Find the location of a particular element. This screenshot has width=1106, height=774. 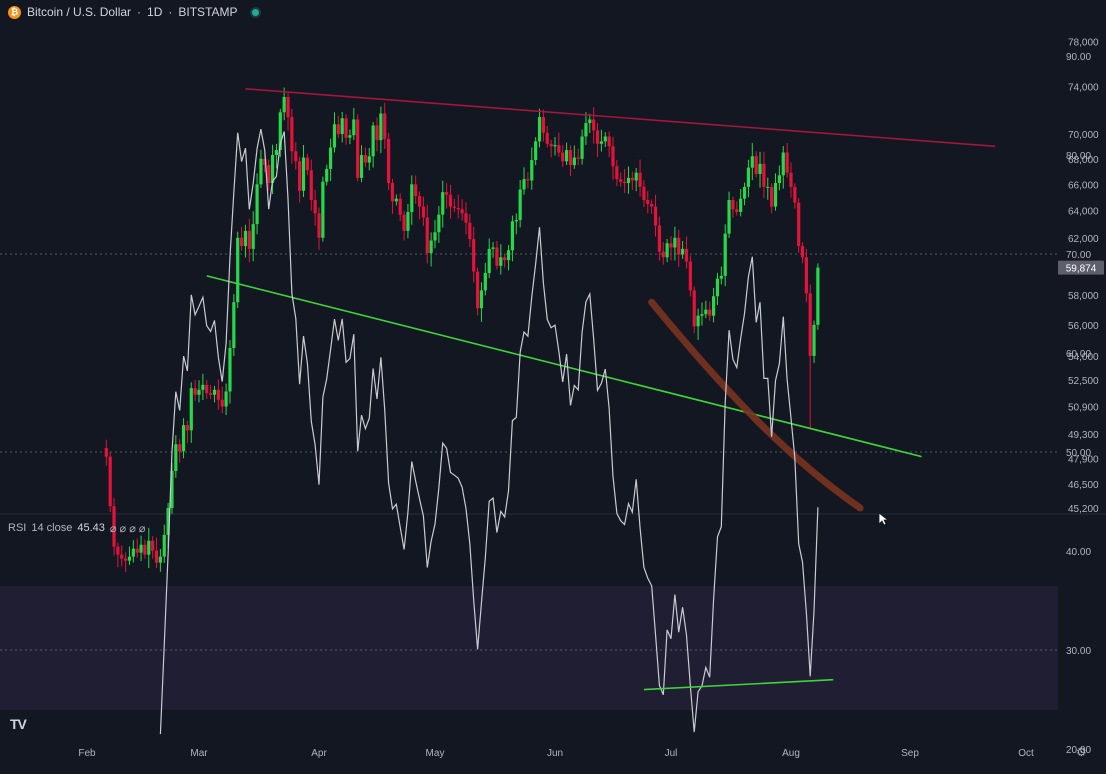

price-tick-label: 50,900 is located at coordinates (1083, 407).